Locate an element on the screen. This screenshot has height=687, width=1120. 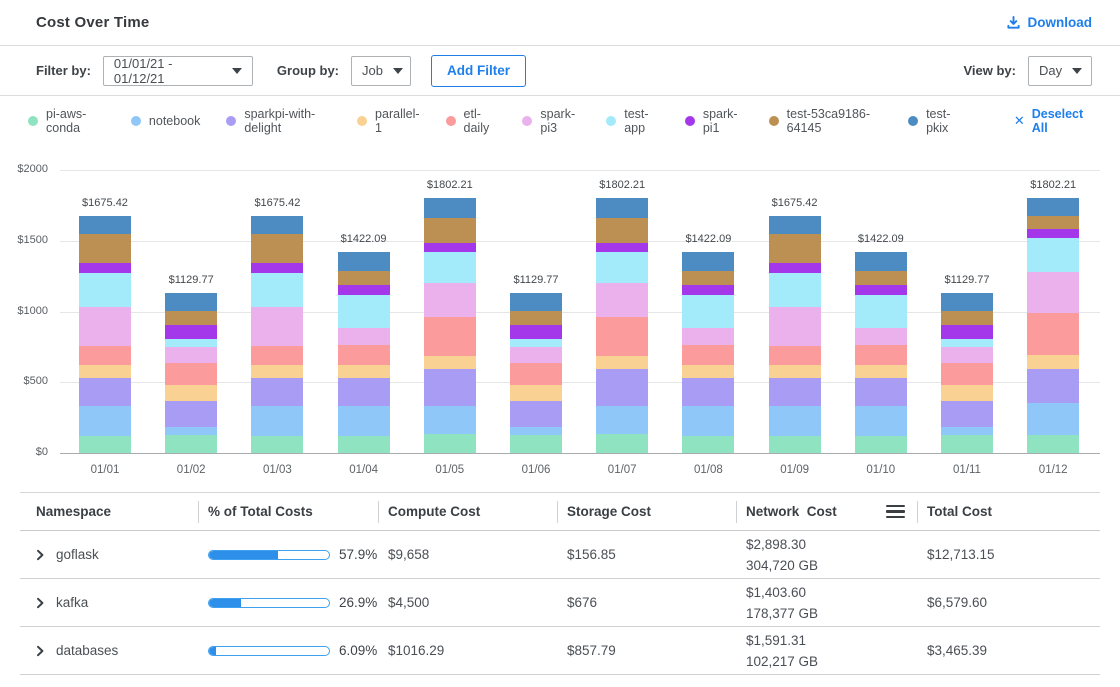
bar-01/09 is located at coordinates (794, 334).